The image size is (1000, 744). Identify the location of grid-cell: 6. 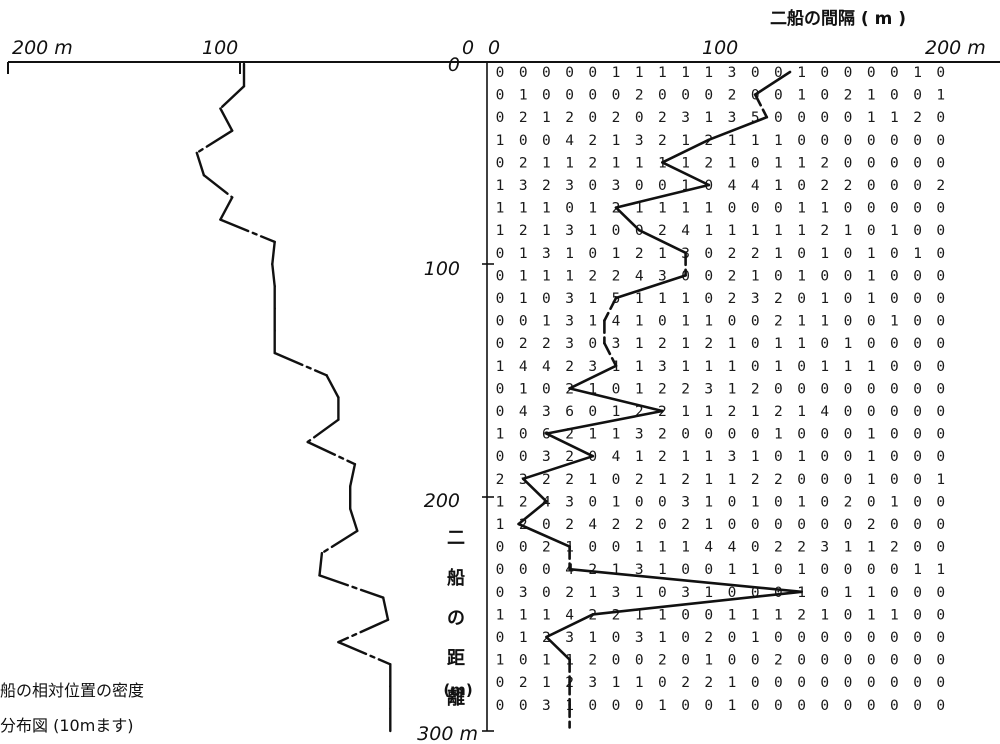
(569, 412).